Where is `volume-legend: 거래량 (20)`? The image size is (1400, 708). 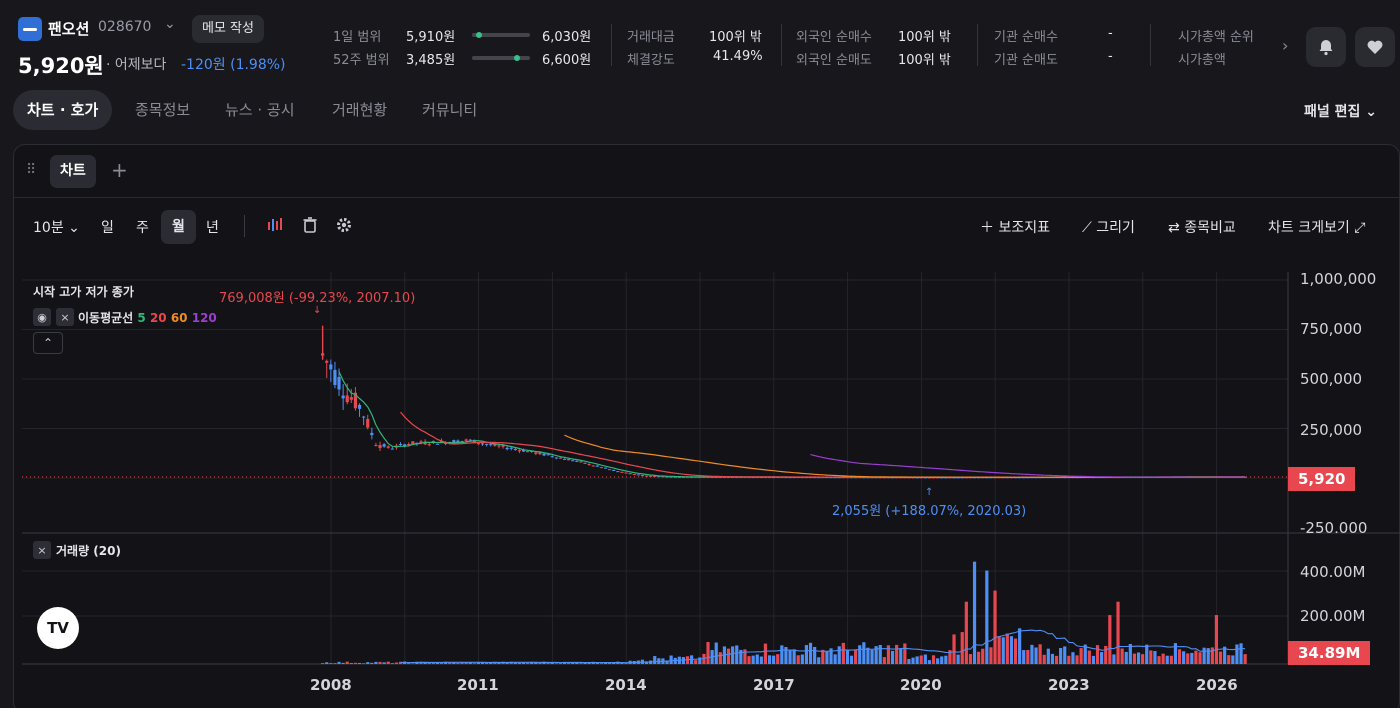 volume-legend: 거래량 (20) is located at coordinates (88, 551).